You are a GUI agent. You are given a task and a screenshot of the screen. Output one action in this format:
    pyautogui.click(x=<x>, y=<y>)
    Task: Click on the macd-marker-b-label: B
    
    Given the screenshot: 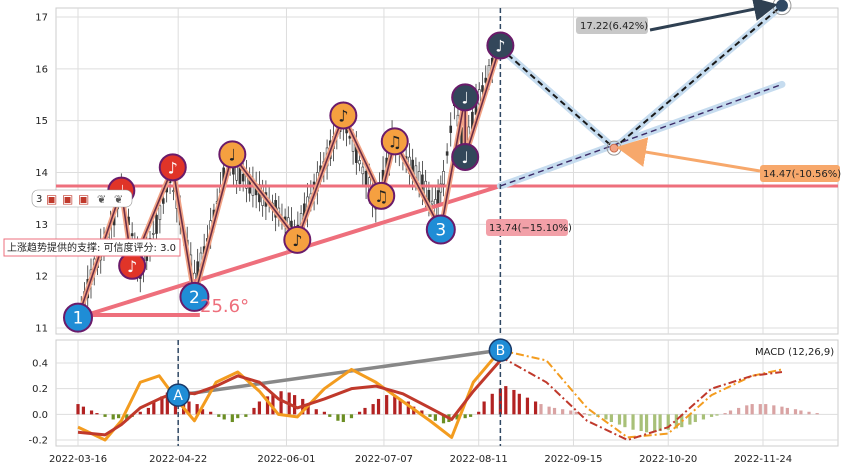 What is the action you would take?
    pyautogui.click(x=501, y=351)
    